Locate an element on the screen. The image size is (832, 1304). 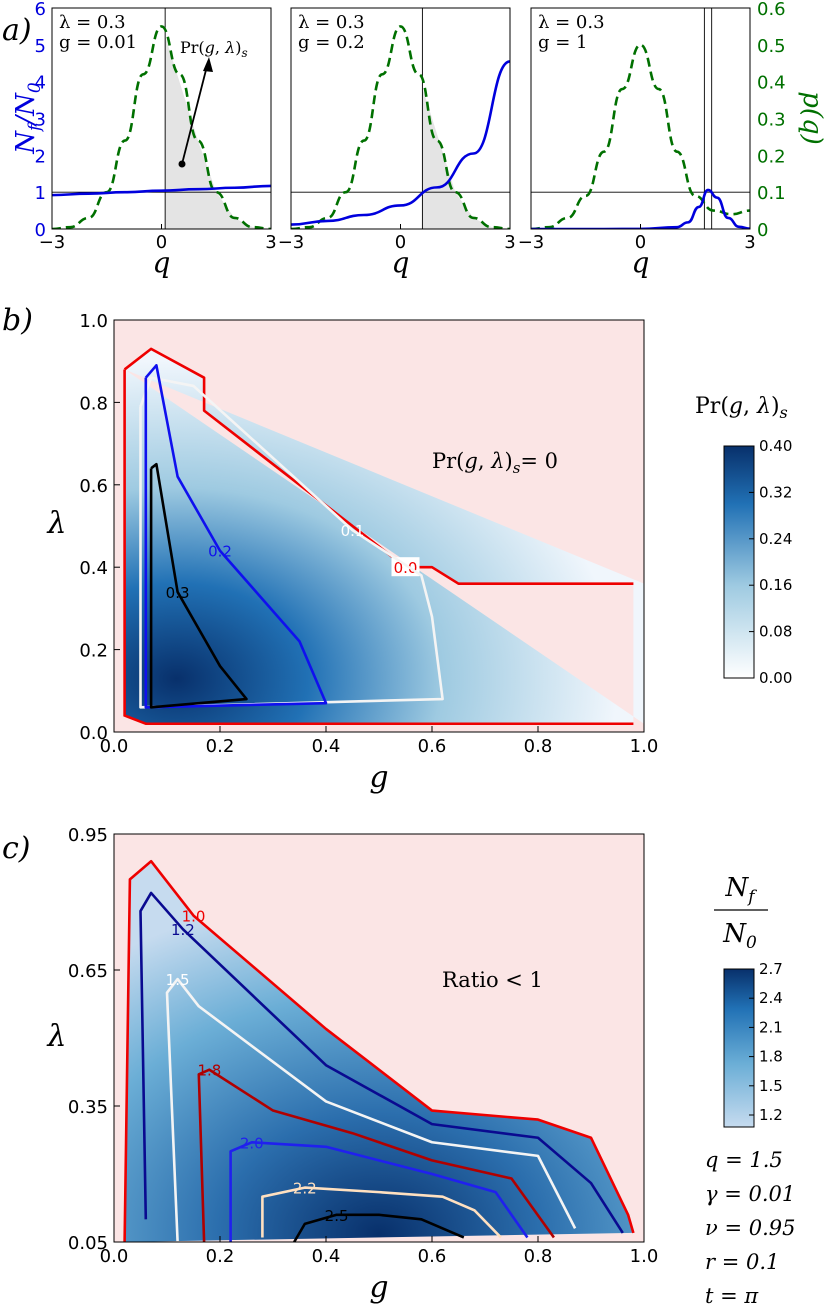
contour-label-0.3: 0.3 is located at coordinates (178, 593).